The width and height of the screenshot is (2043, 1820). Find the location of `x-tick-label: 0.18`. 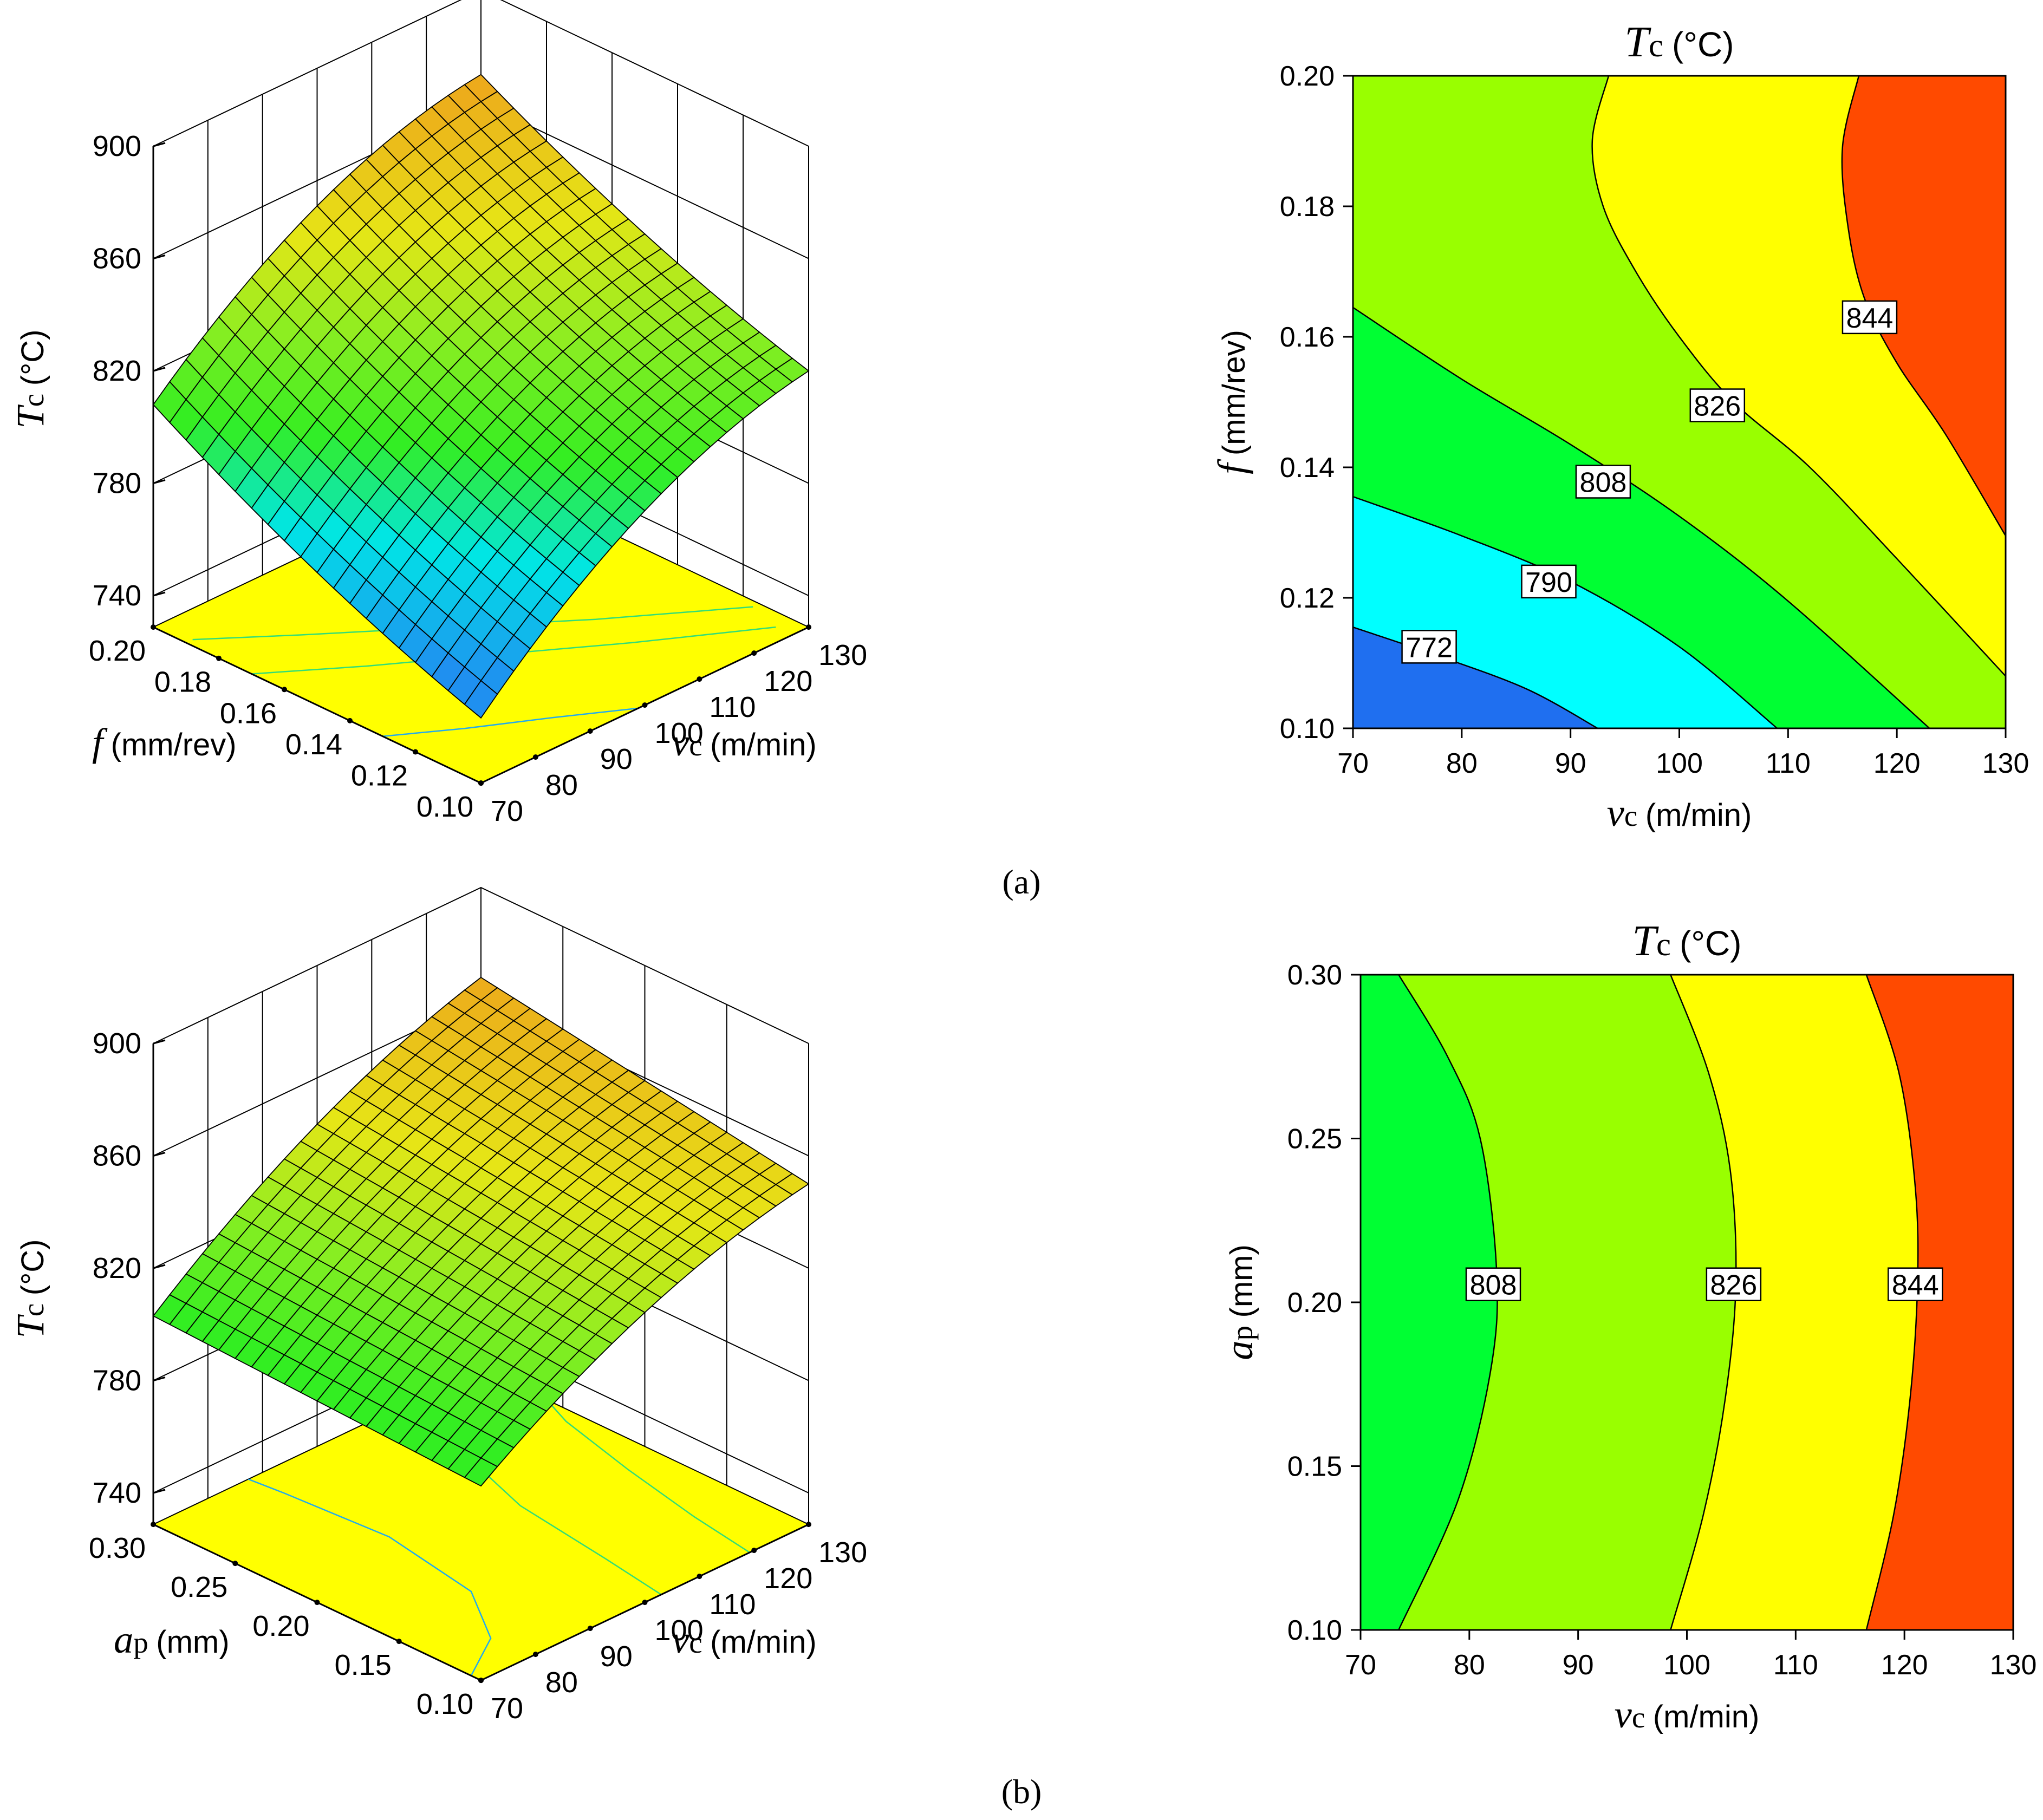

x-tick-label: 0.18 is located at coordinates (182, 682).